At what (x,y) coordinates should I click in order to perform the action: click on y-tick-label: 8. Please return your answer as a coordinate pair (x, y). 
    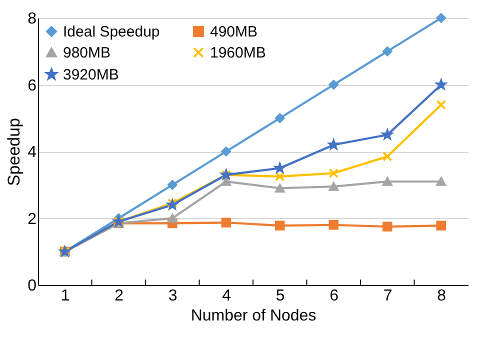
    Looking at the image, I should click on (32, 19).